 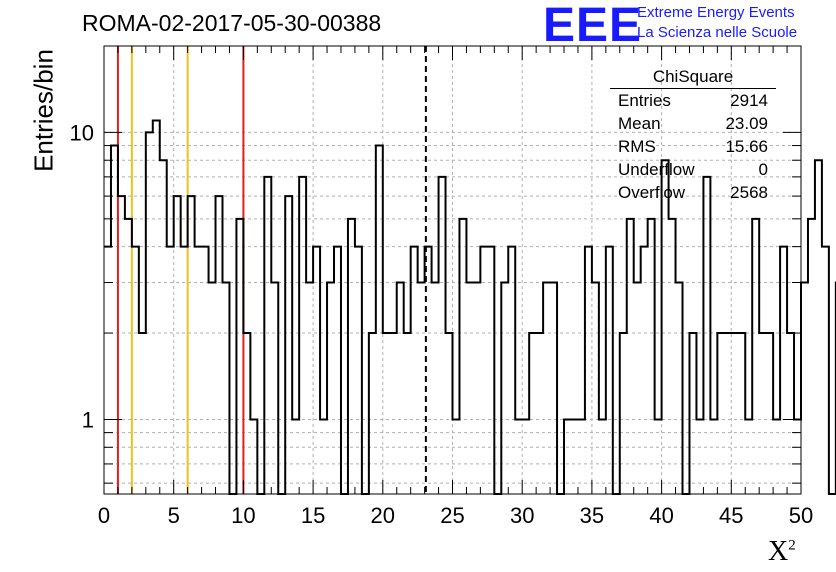 What do you see at coordinates (749, 100) in the screenshot?
I see `stats-value: 2914` at bounding box center [749, 100].